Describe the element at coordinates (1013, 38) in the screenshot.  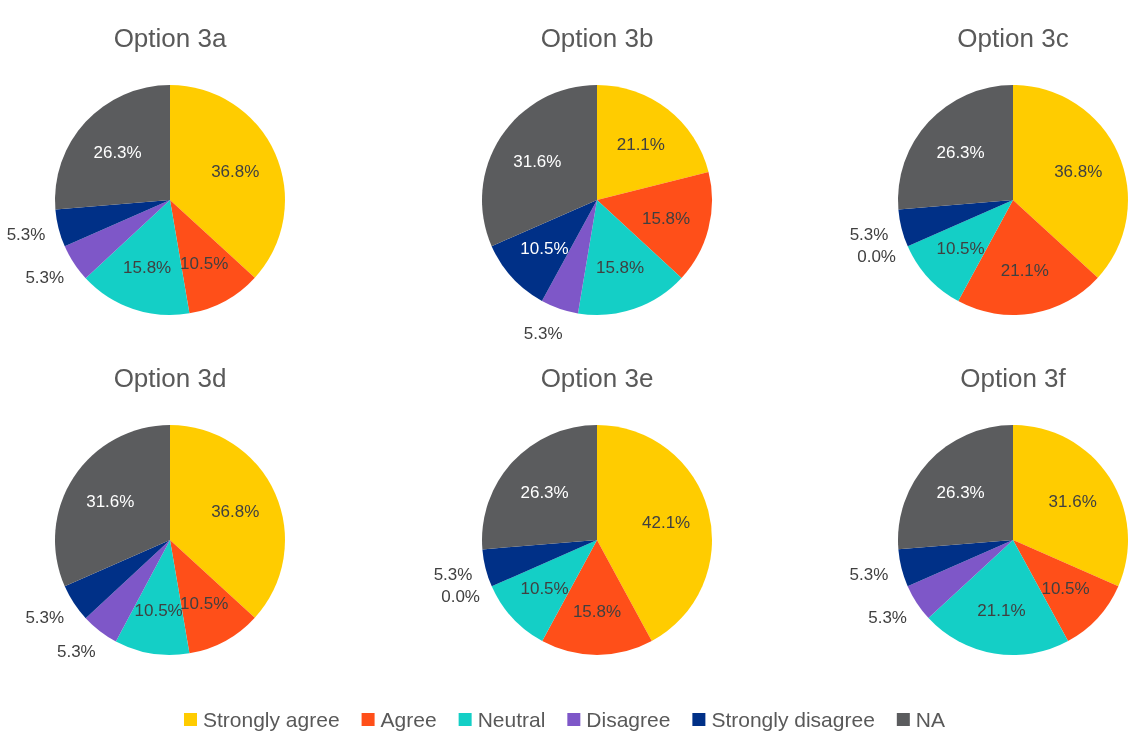
I see `chart-title: Option 3c` at that location.